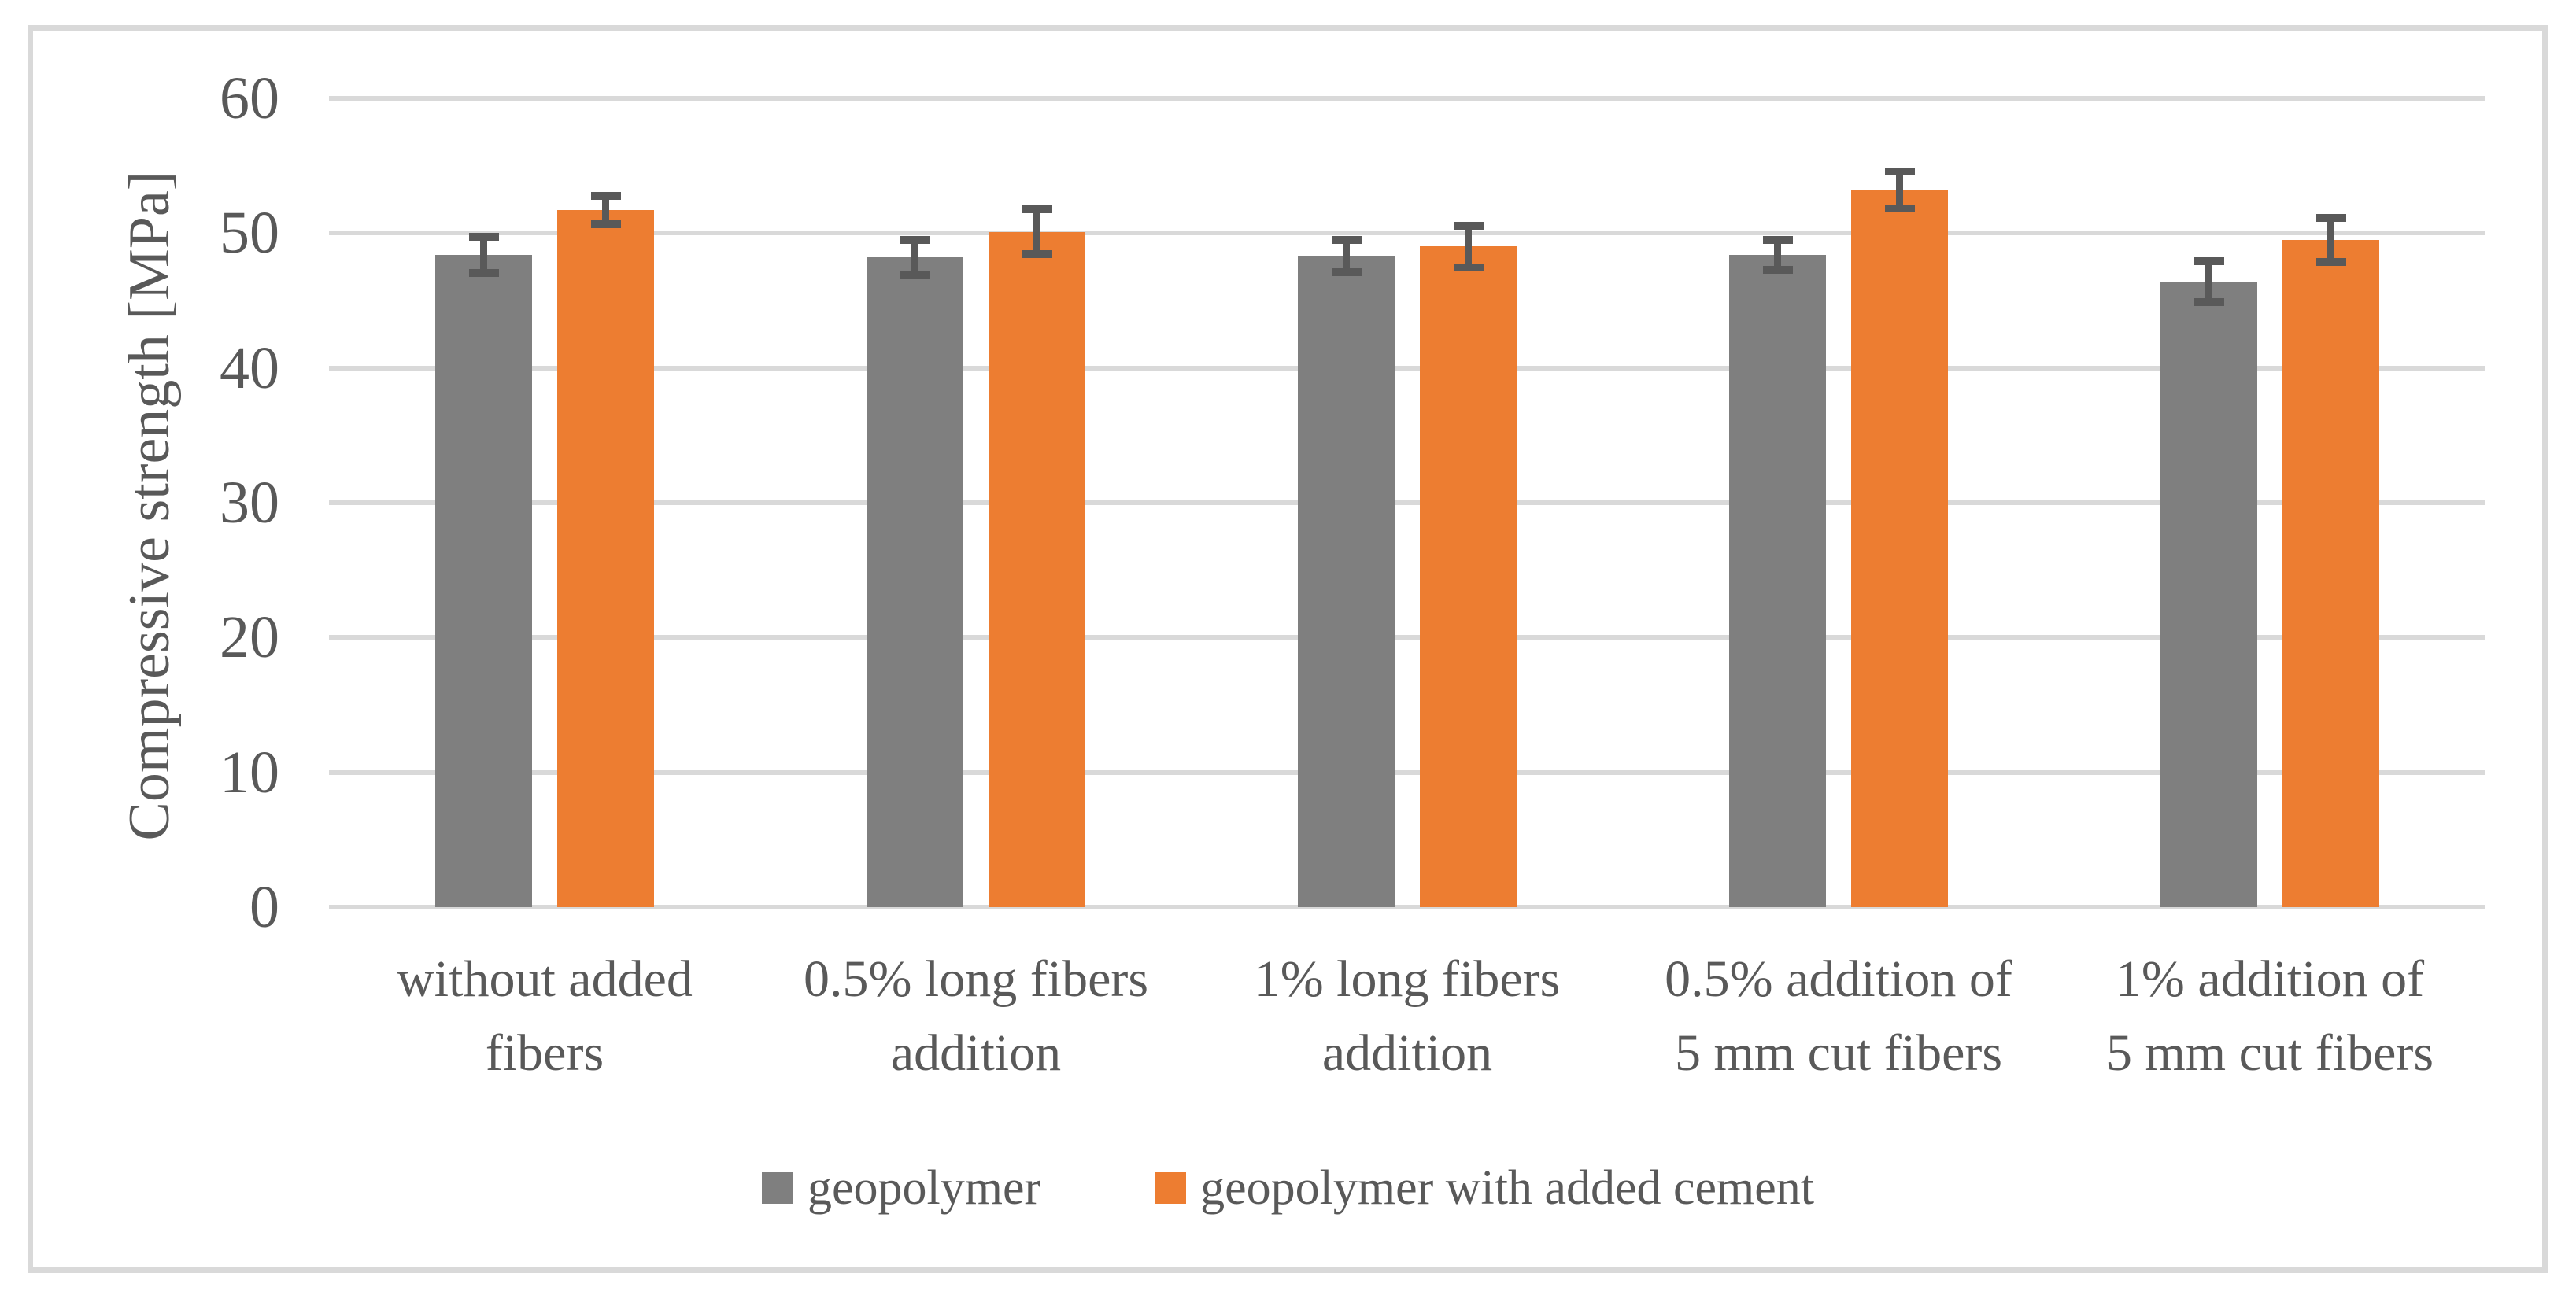  Describe the element at coordinates (1346, 581) in the screenshot. I see `bar-series1-group3` at that location.